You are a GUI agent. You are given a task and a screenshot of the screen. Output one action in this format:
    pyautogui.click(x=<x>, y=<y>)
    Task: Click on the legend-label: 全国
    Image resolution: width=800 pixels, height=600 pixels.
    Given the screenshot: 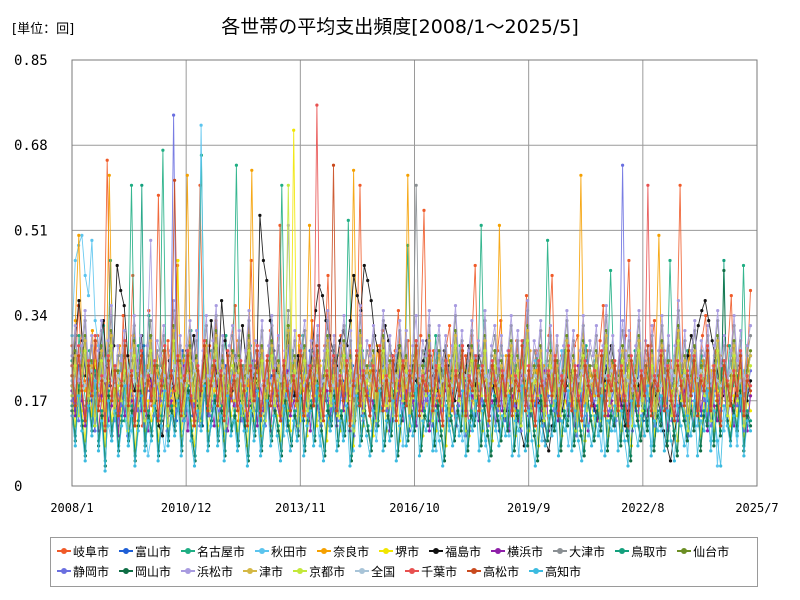 What is the action you would take?
    pyautogui.click(x=383, y=571)
    